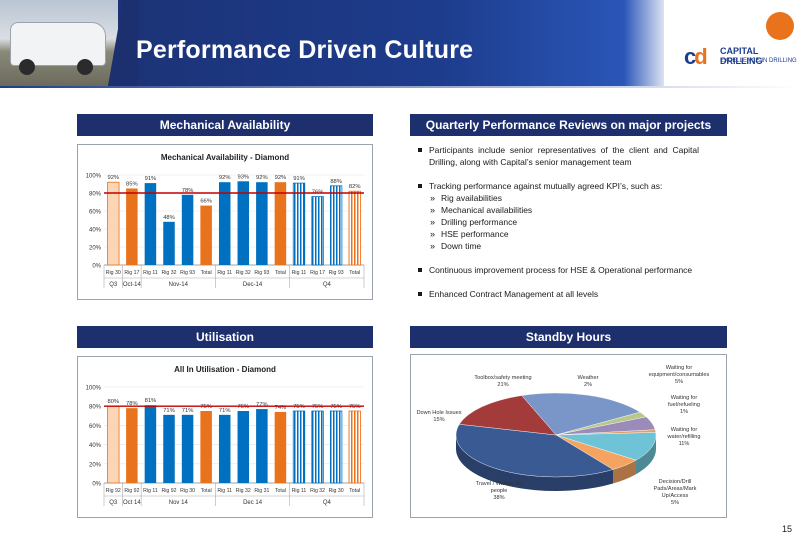 Image resolution: width=800 pixels, height=554 pixels. What do you see at coordinates (502, 385) in the screenshot?
I see `pie-label-pct: 21%` at bounding box center [502, 385].